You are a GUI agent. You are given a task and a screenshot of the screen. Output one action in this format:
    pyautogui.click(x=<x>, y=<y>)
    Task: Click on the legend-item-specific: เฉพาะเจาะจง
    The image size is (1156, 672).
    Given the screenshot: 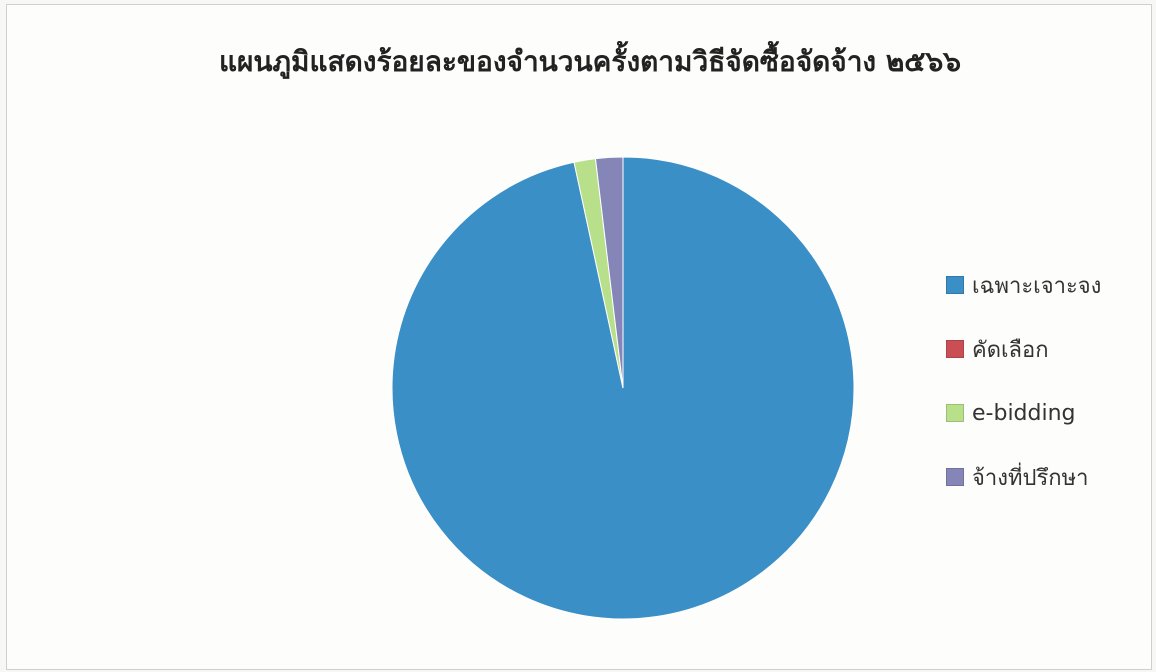 What is the action you would take?
    pyautogui.click(x=1023, y=285)
    